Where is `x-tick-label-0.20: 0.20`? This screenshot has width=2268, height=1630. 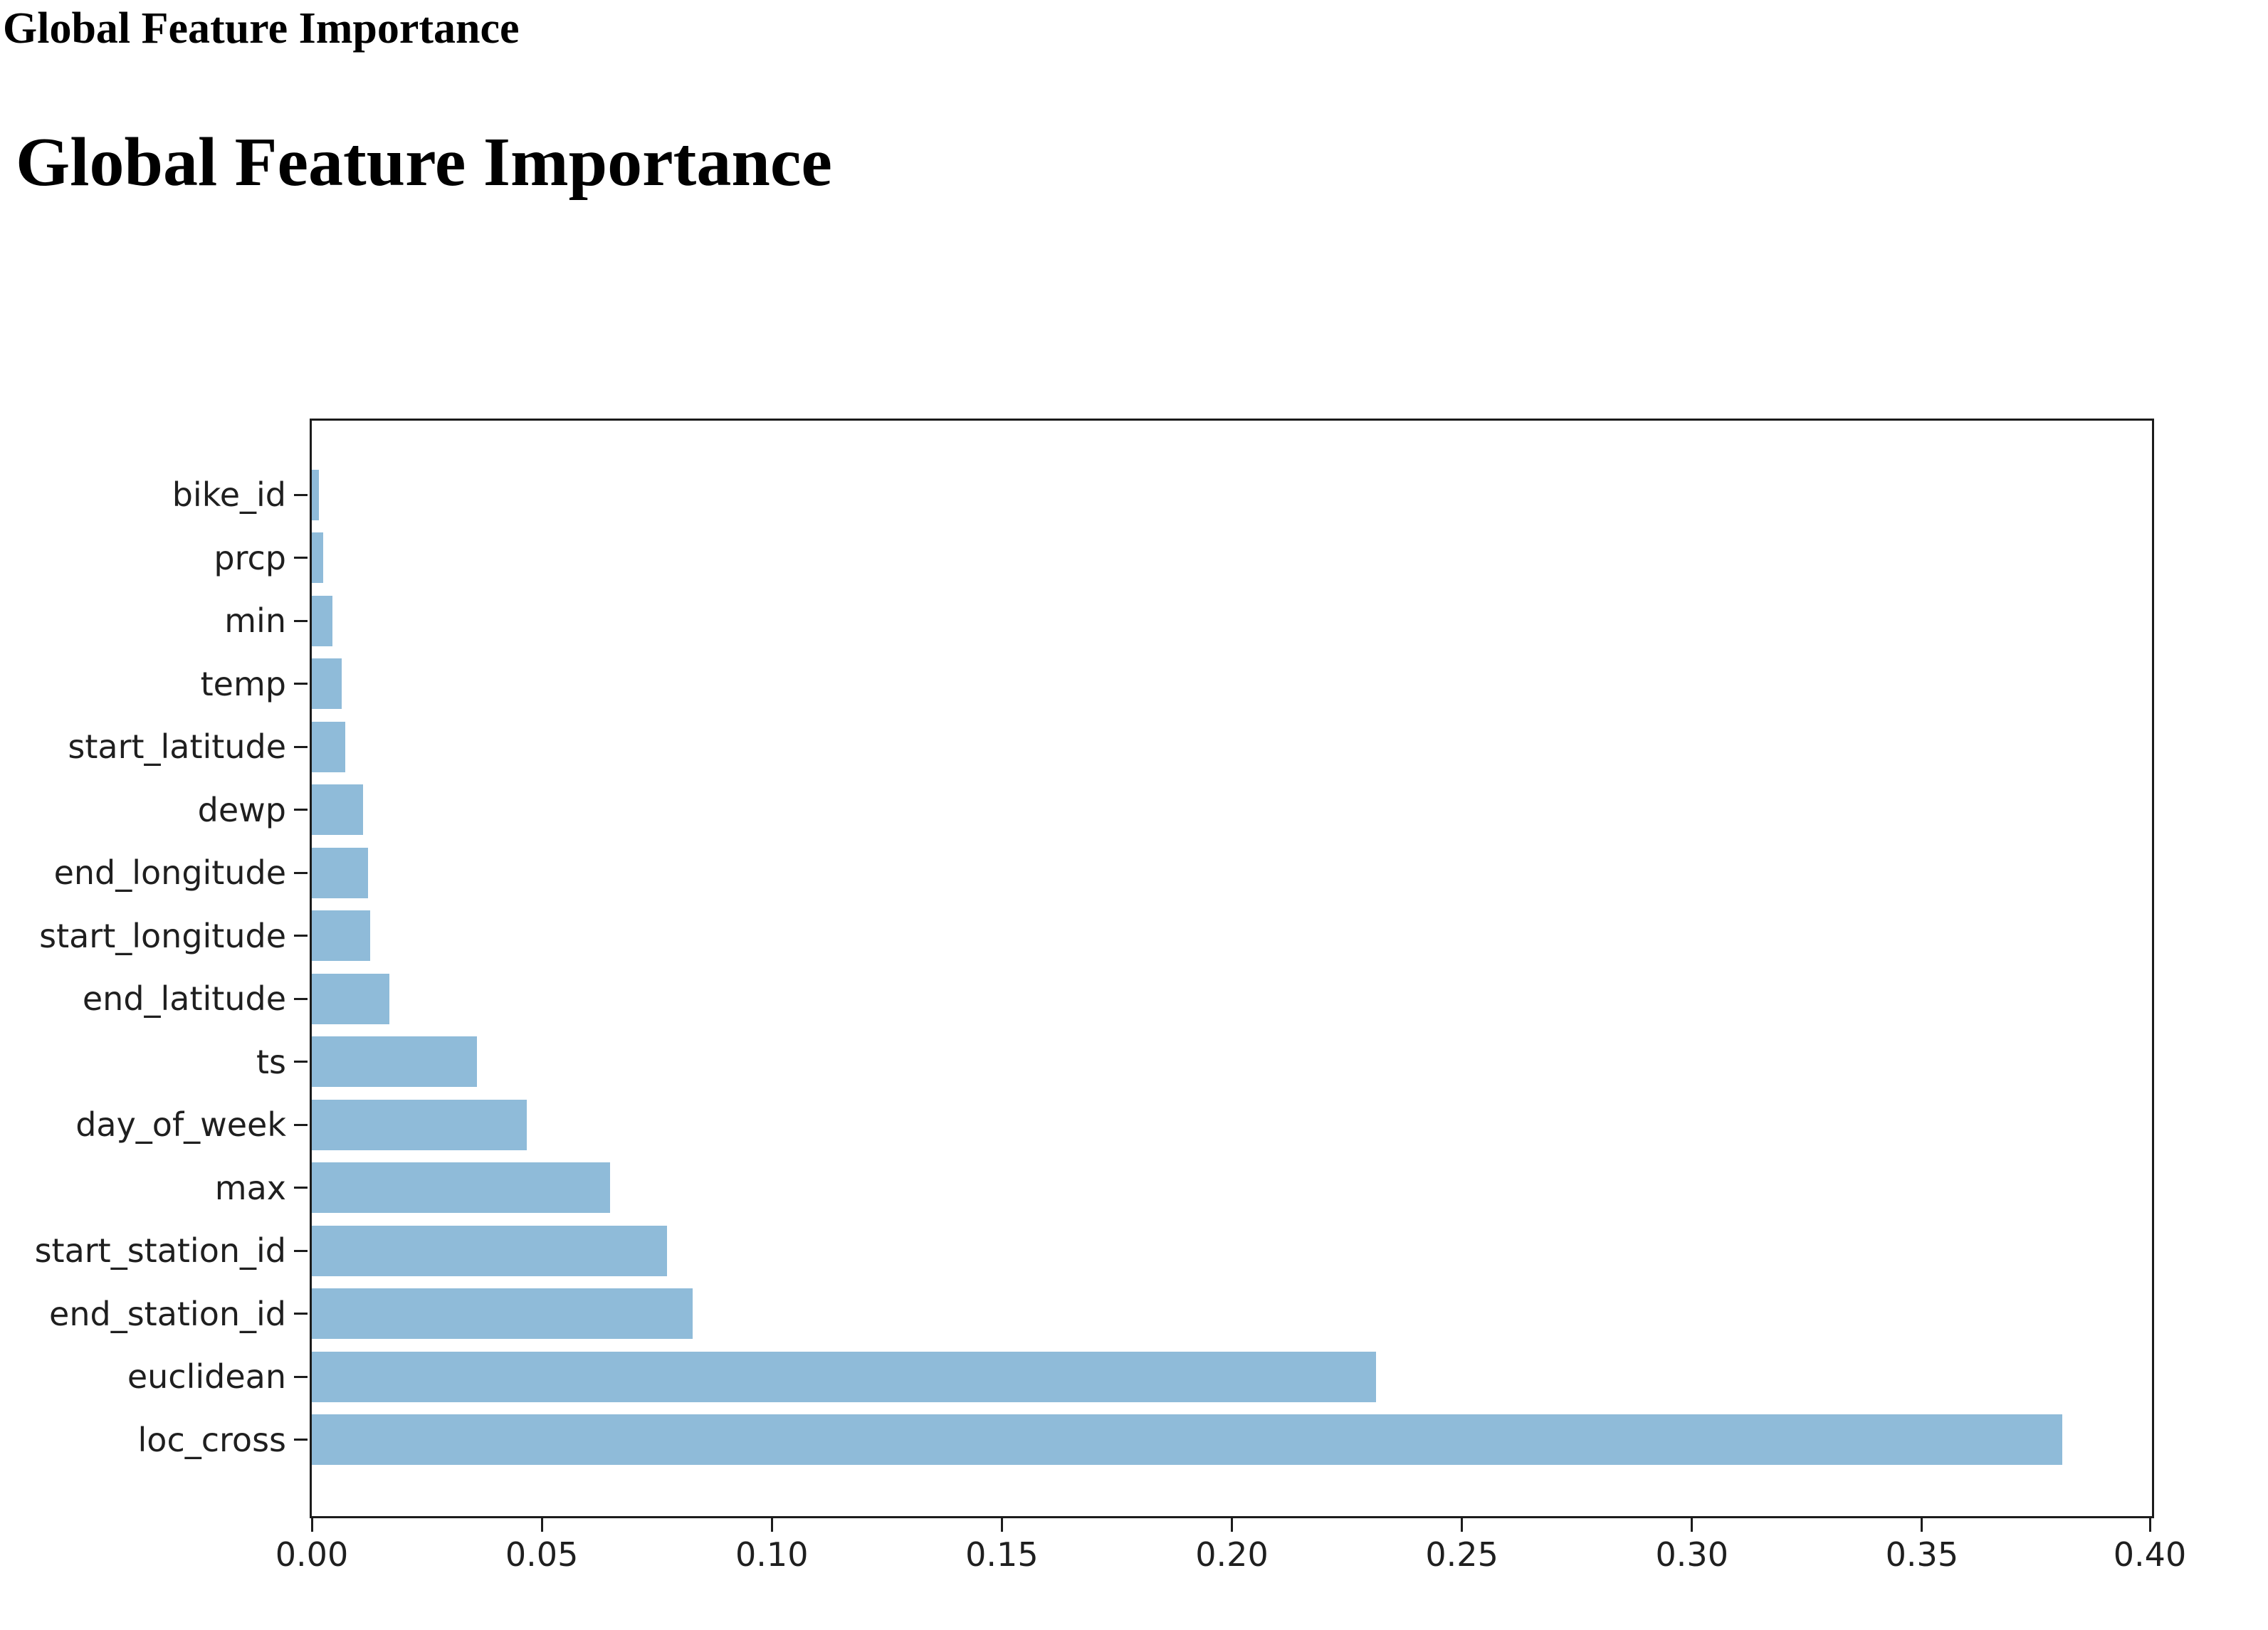 x-tick-label-0.20: 0.20 is located at coordinates (1232, 1554).